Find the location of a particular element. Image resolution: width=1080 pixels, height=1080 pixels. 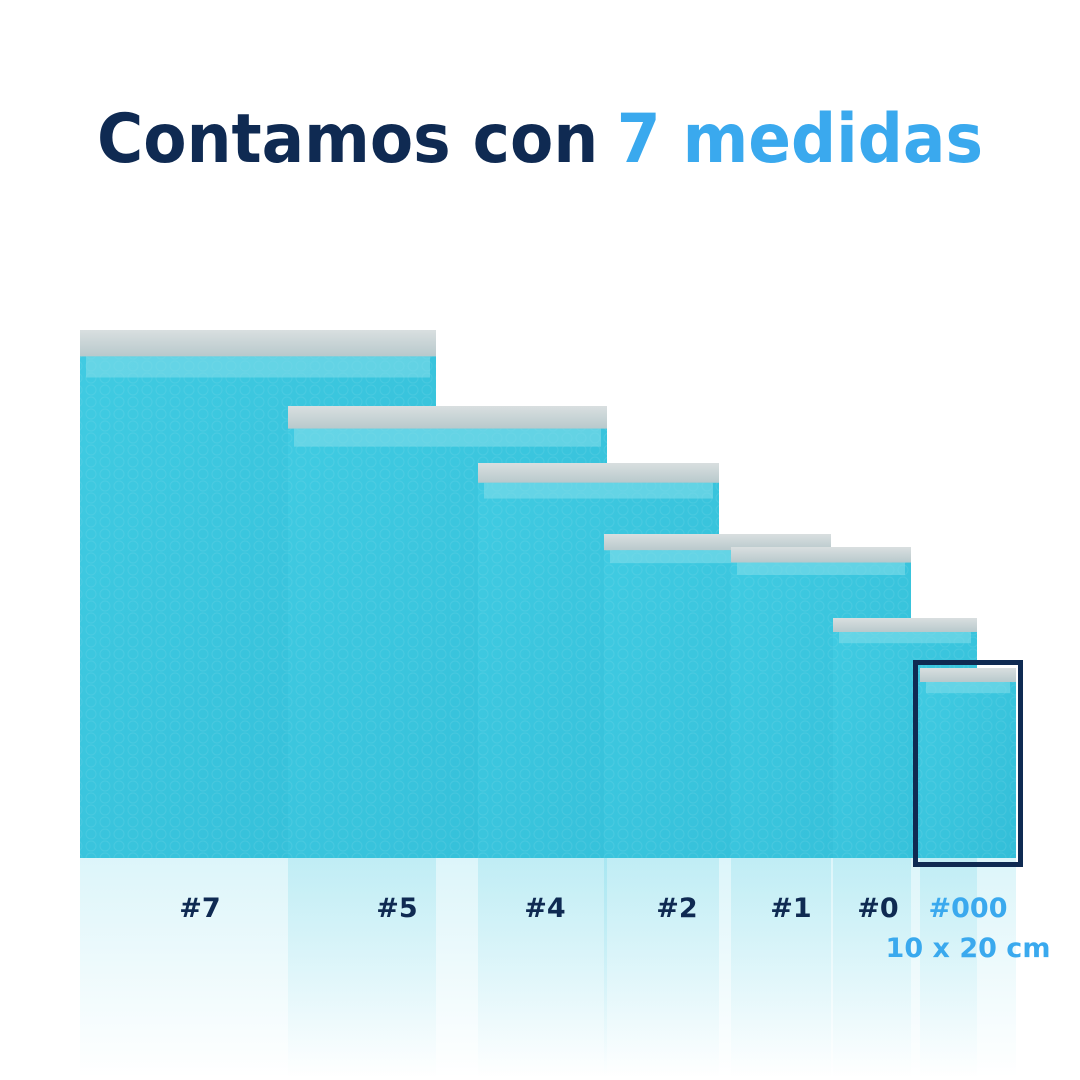

envelope-texture is located at coordinates (968, 763).